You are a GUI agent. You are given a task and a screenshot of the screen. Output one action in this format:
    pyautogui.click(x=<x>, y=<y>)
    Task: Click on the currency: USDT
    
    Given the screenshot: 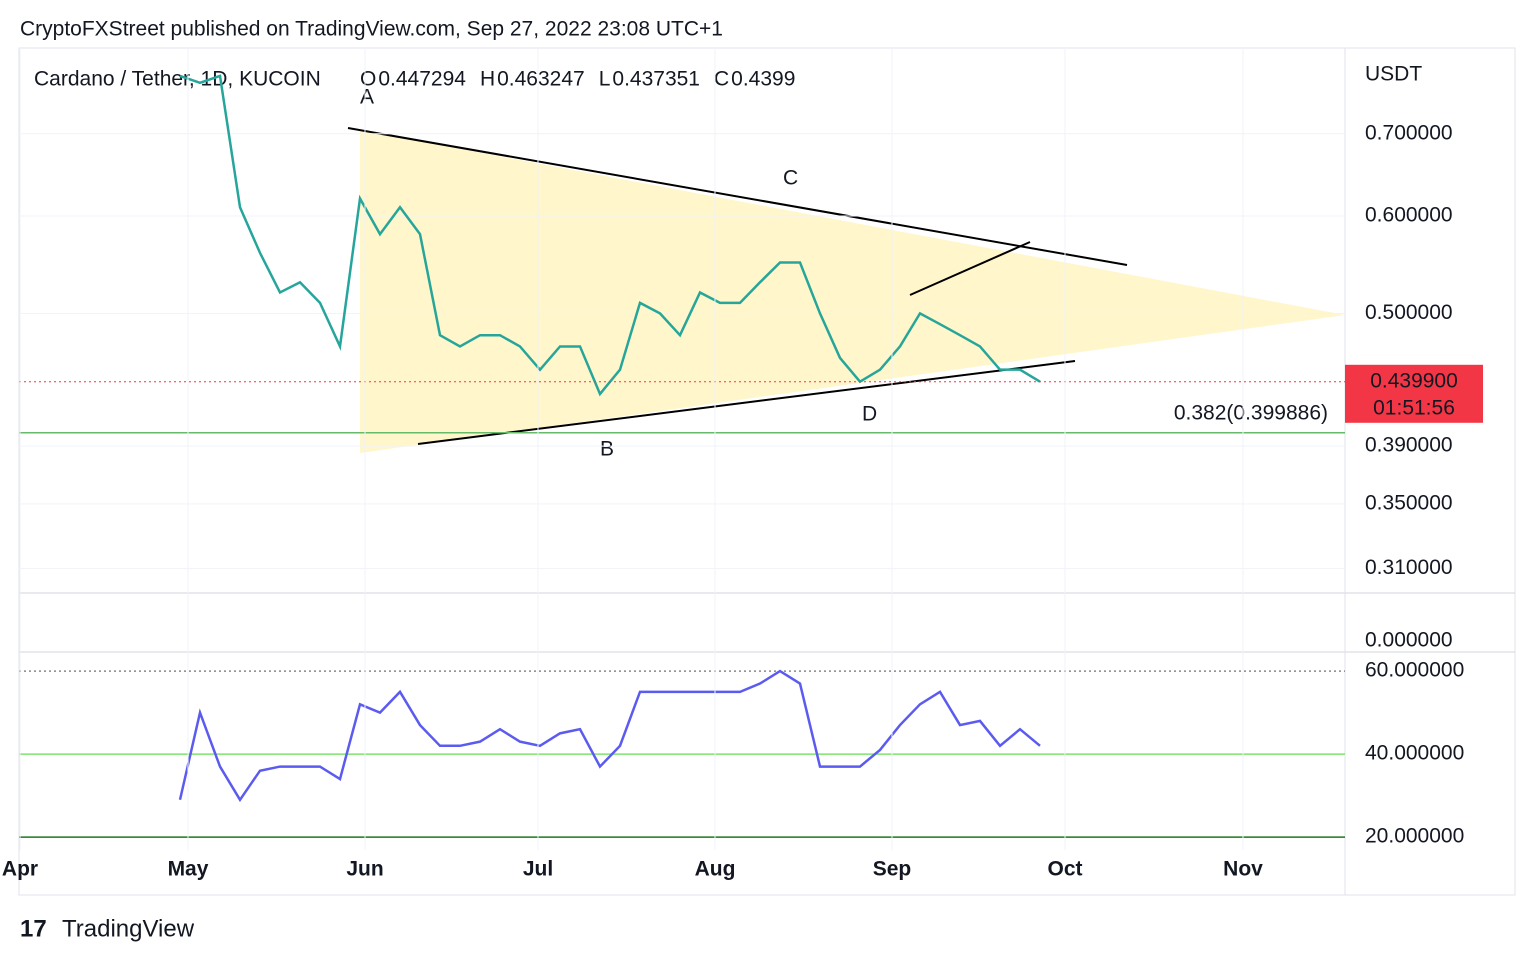 What is the action you would take?
    pyautogui.click(x=1393, y=74)
    